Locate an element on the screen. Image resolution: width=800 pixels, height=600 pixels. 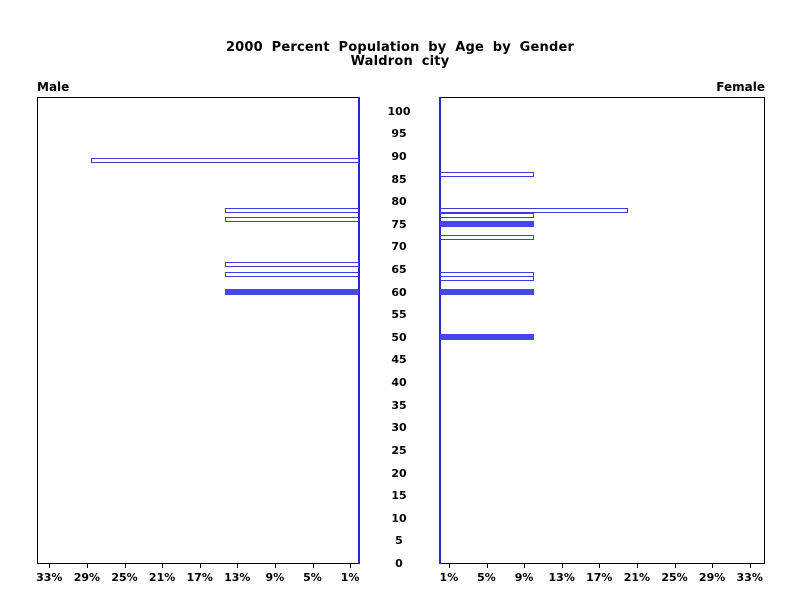
age-tick-label-25: 25 is located at coordinates (399, 450).